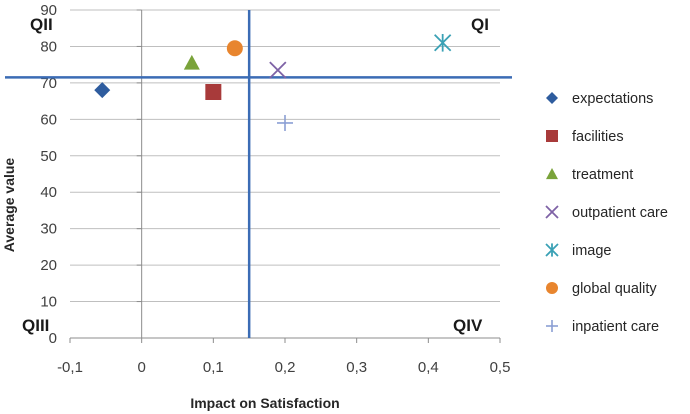 This screenshot has height=414, width=690. I want to click on legend-label-facilities: facilities, so click(598, 137).